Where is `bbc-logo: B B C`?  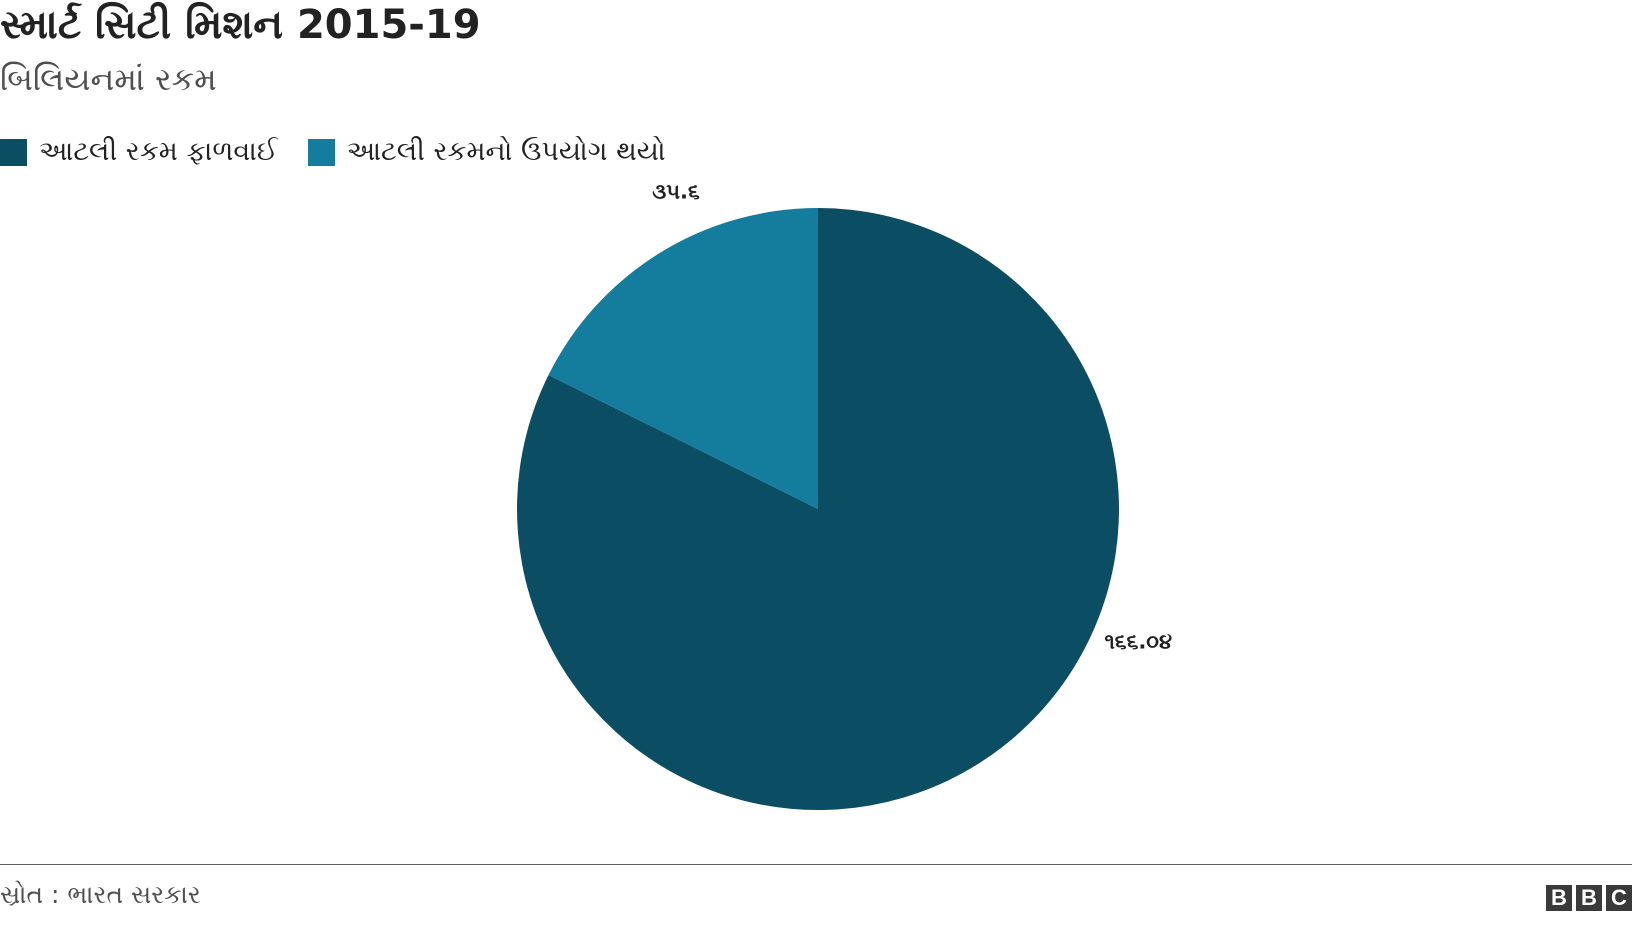 bbc-logo: B B C is located at coordinates (1587, 898).